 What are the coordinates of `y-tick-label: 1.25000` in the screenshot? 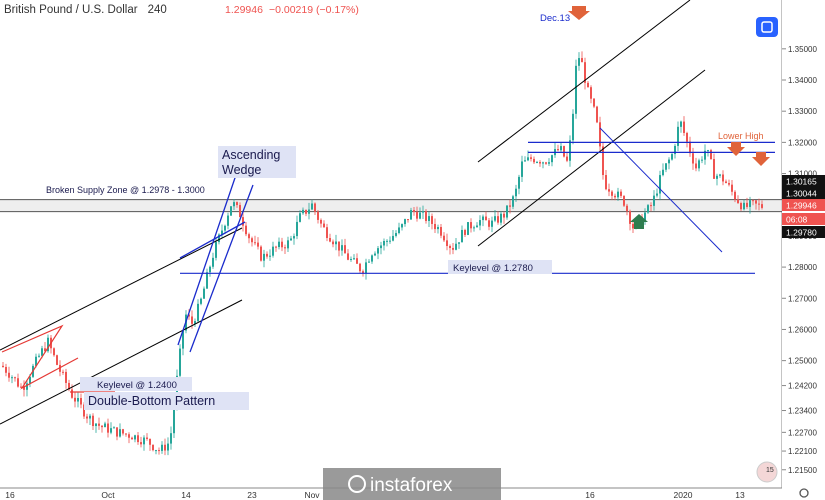 It's located at (802, 361).